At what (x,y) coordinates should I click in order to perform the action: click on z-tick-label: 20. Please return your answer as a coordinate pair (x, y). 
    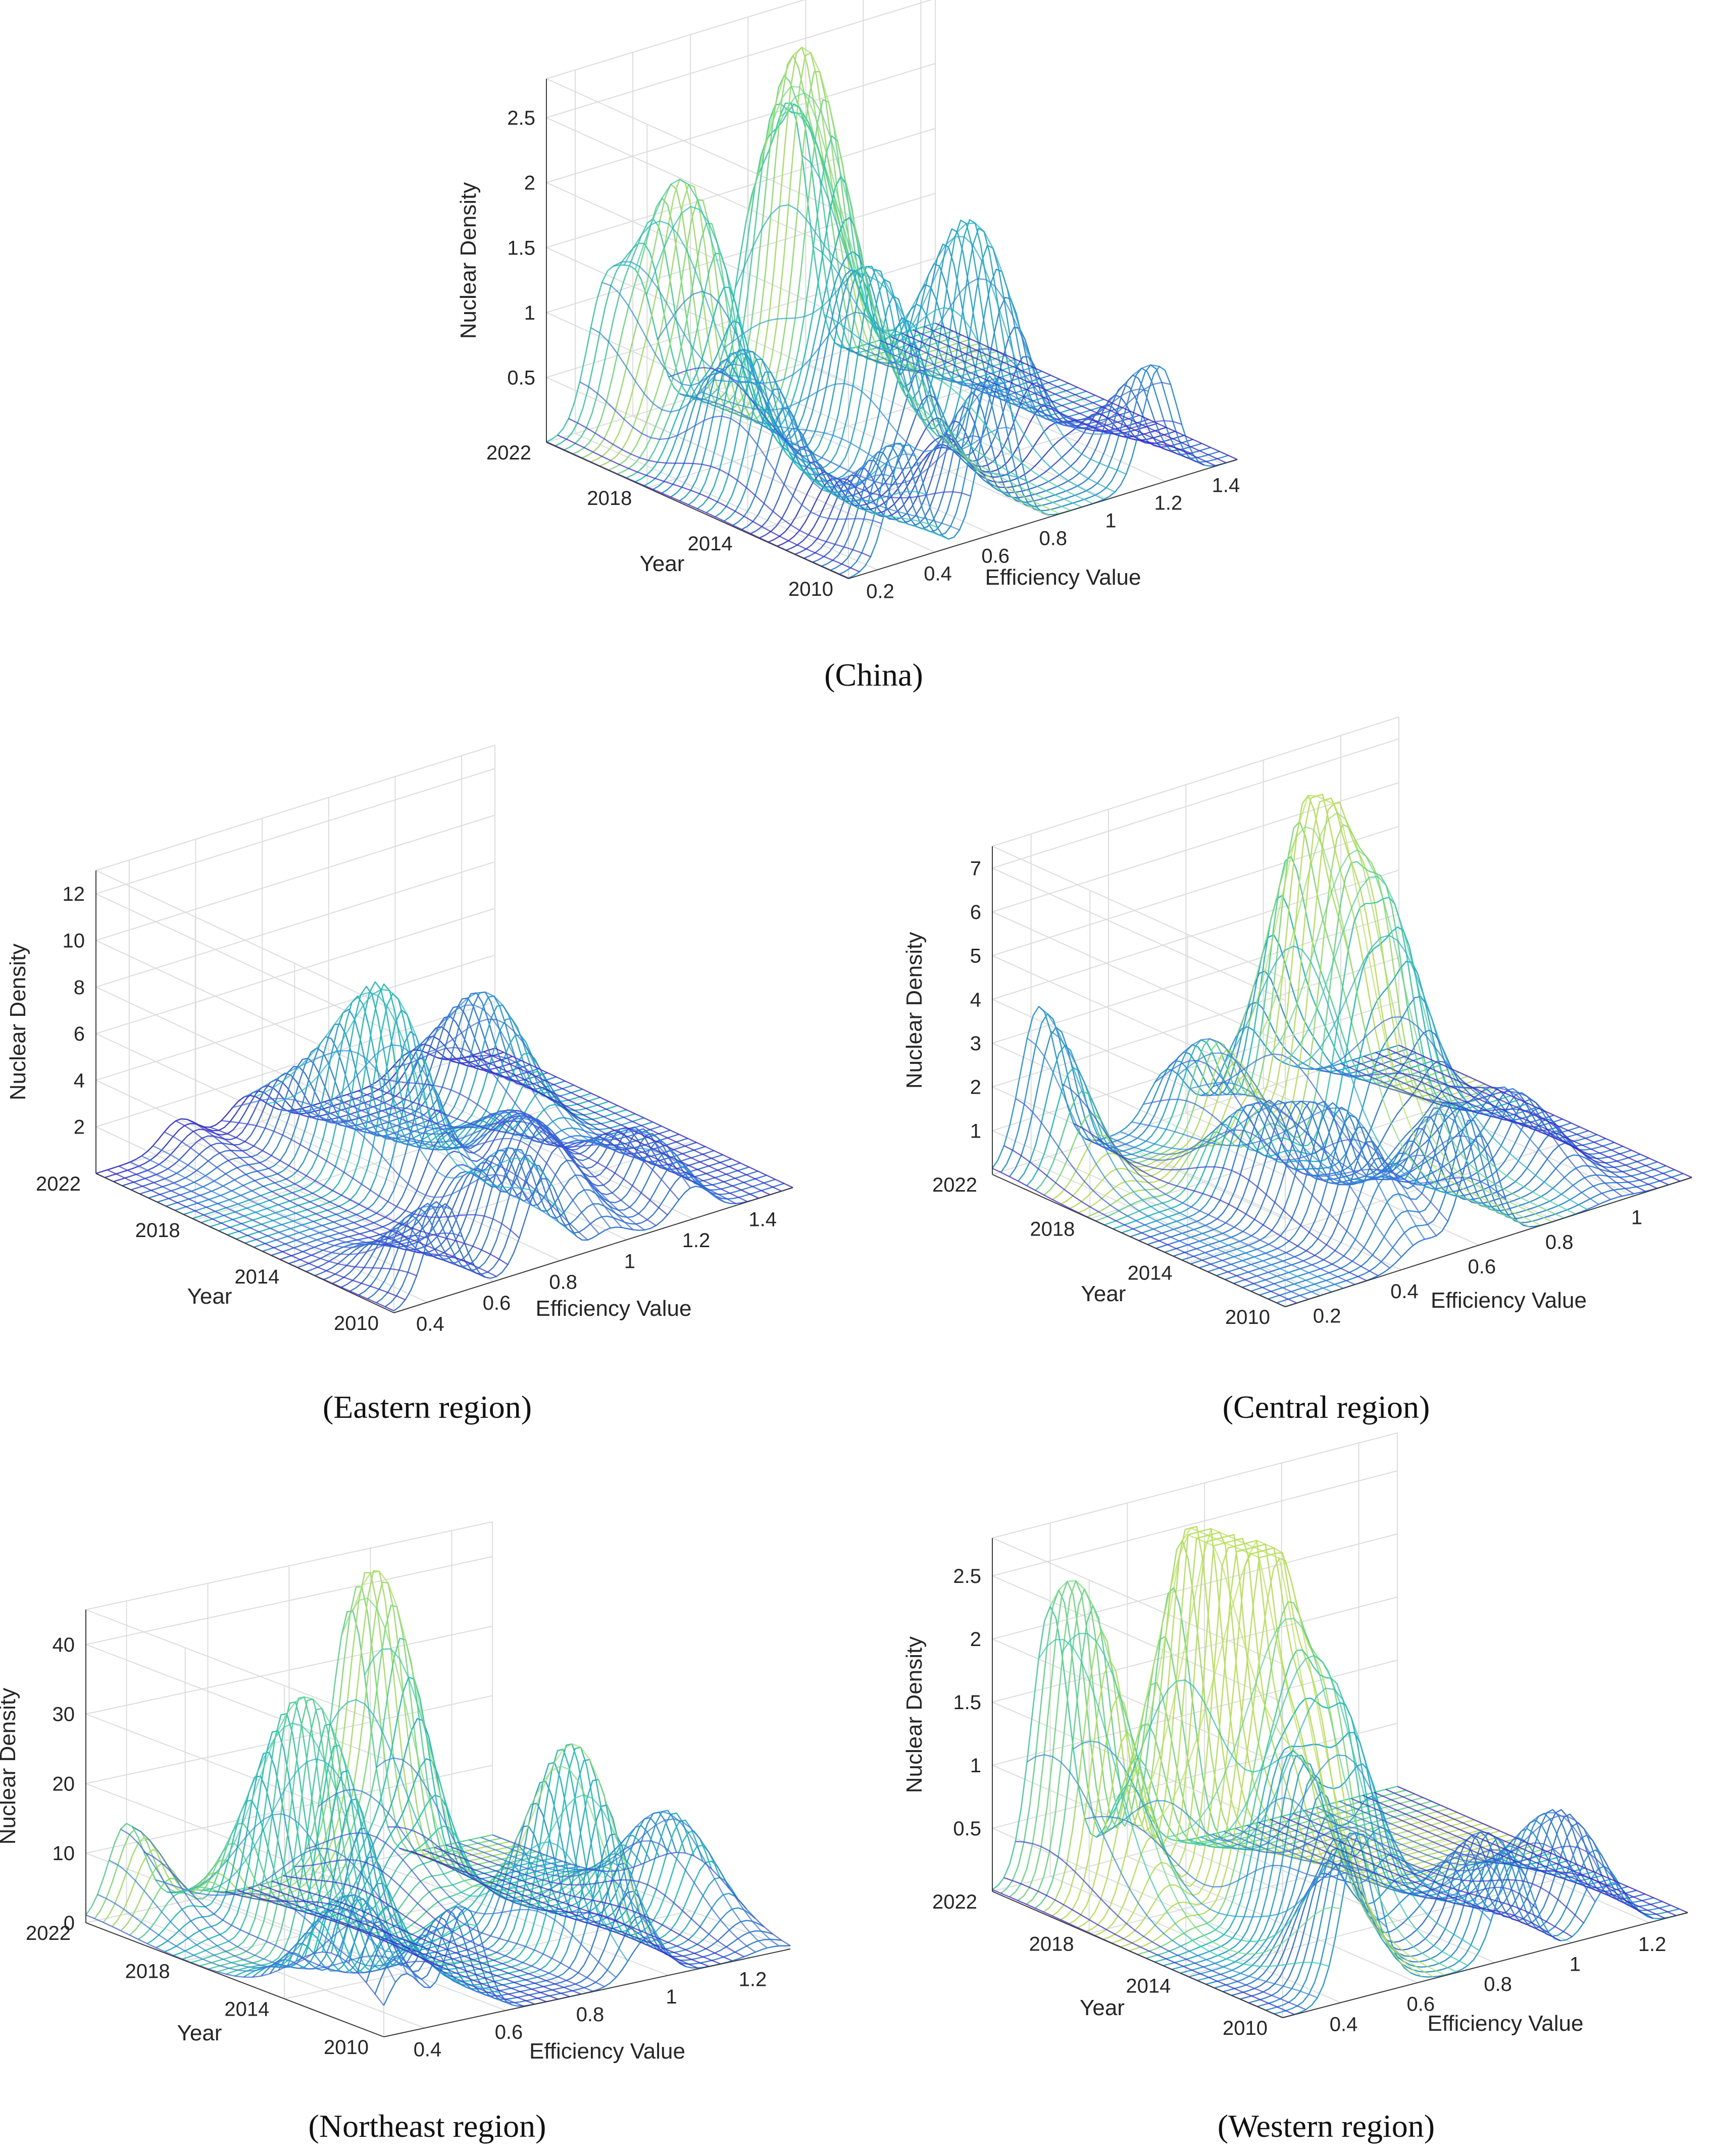
    Looking at the image, I should click on (64, 1784).